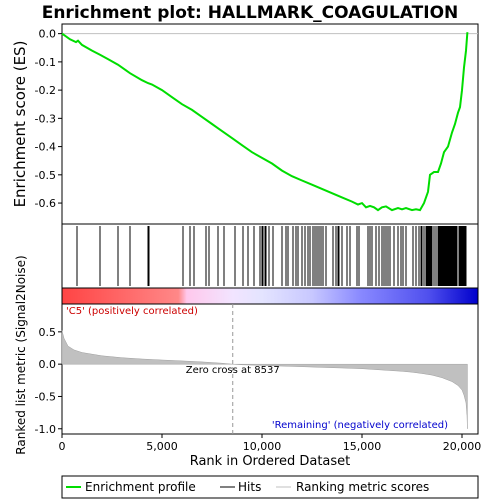 The width and height of the screenshot is (500, 500). Describe the element at coordinates (45, 396) in the screenshot. I see `metric-y-tick-label: -0.5` at that location.